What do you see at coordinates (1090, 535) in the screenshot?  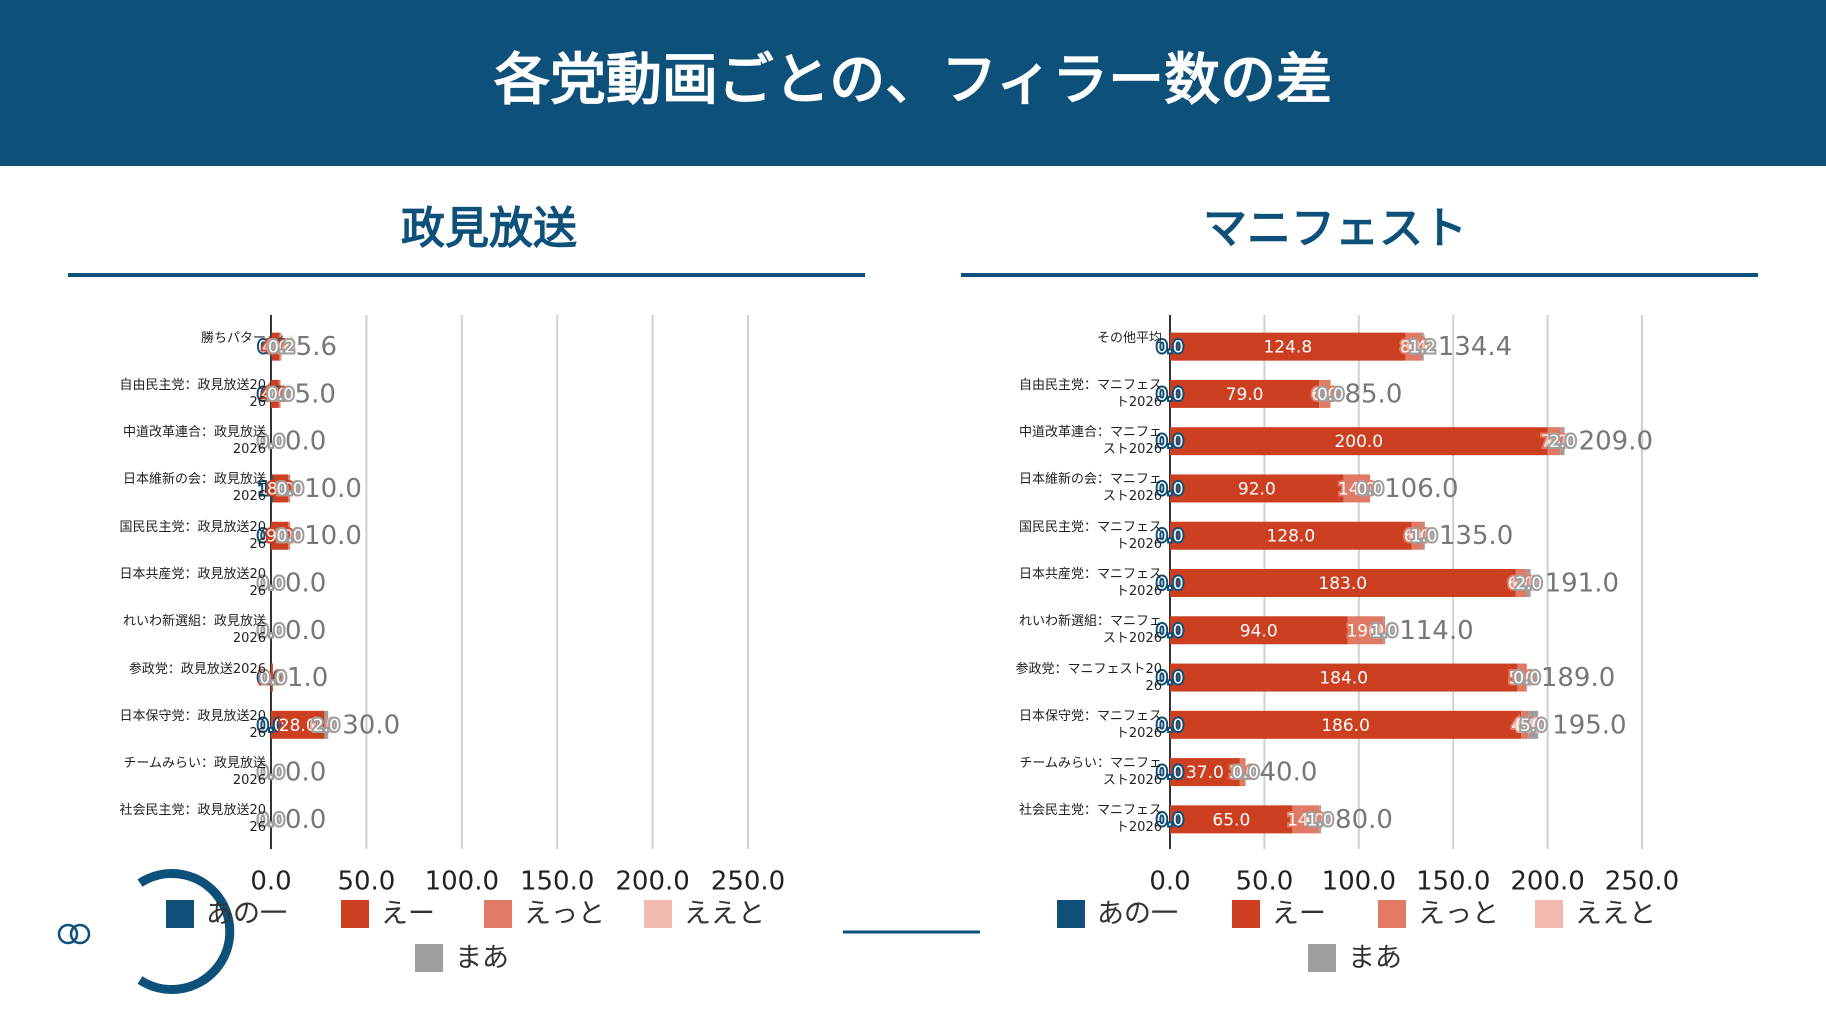 I see `y-tick-label: 国民民主党：マニフェスト2026` at bounding box center [1090, 535].